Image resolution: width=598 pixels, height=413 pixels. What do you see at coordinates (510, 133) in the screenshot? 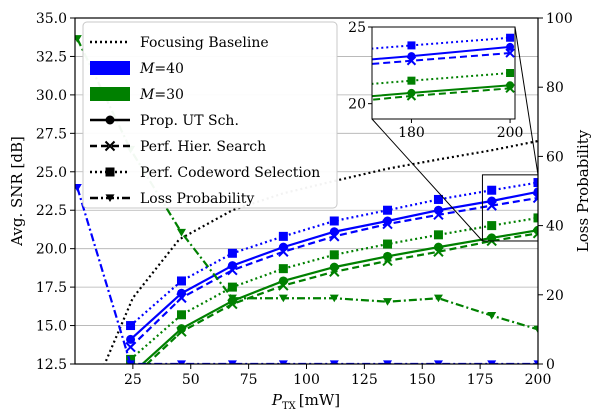
I see `inset-x-tick-label: 200` at bounding box center [510, 133].